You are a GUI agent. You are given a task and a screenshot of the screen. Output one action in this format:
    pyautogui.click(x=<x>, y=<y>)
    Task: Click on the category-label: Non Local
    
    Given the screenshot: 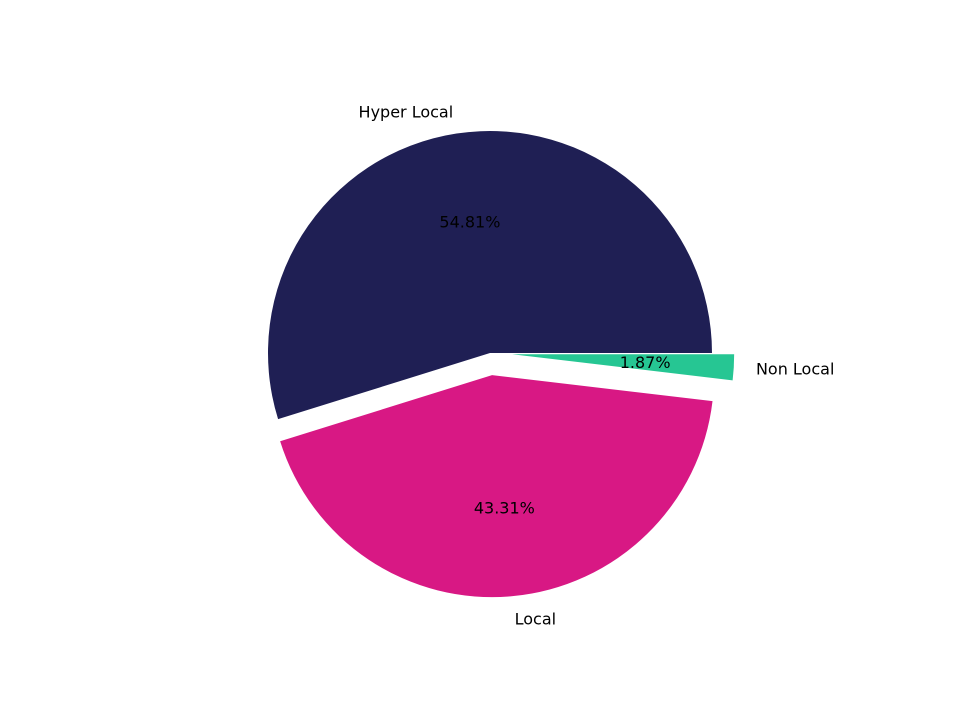 What is the action you would take?
    pyautogui.click(x=795, y=369)
    